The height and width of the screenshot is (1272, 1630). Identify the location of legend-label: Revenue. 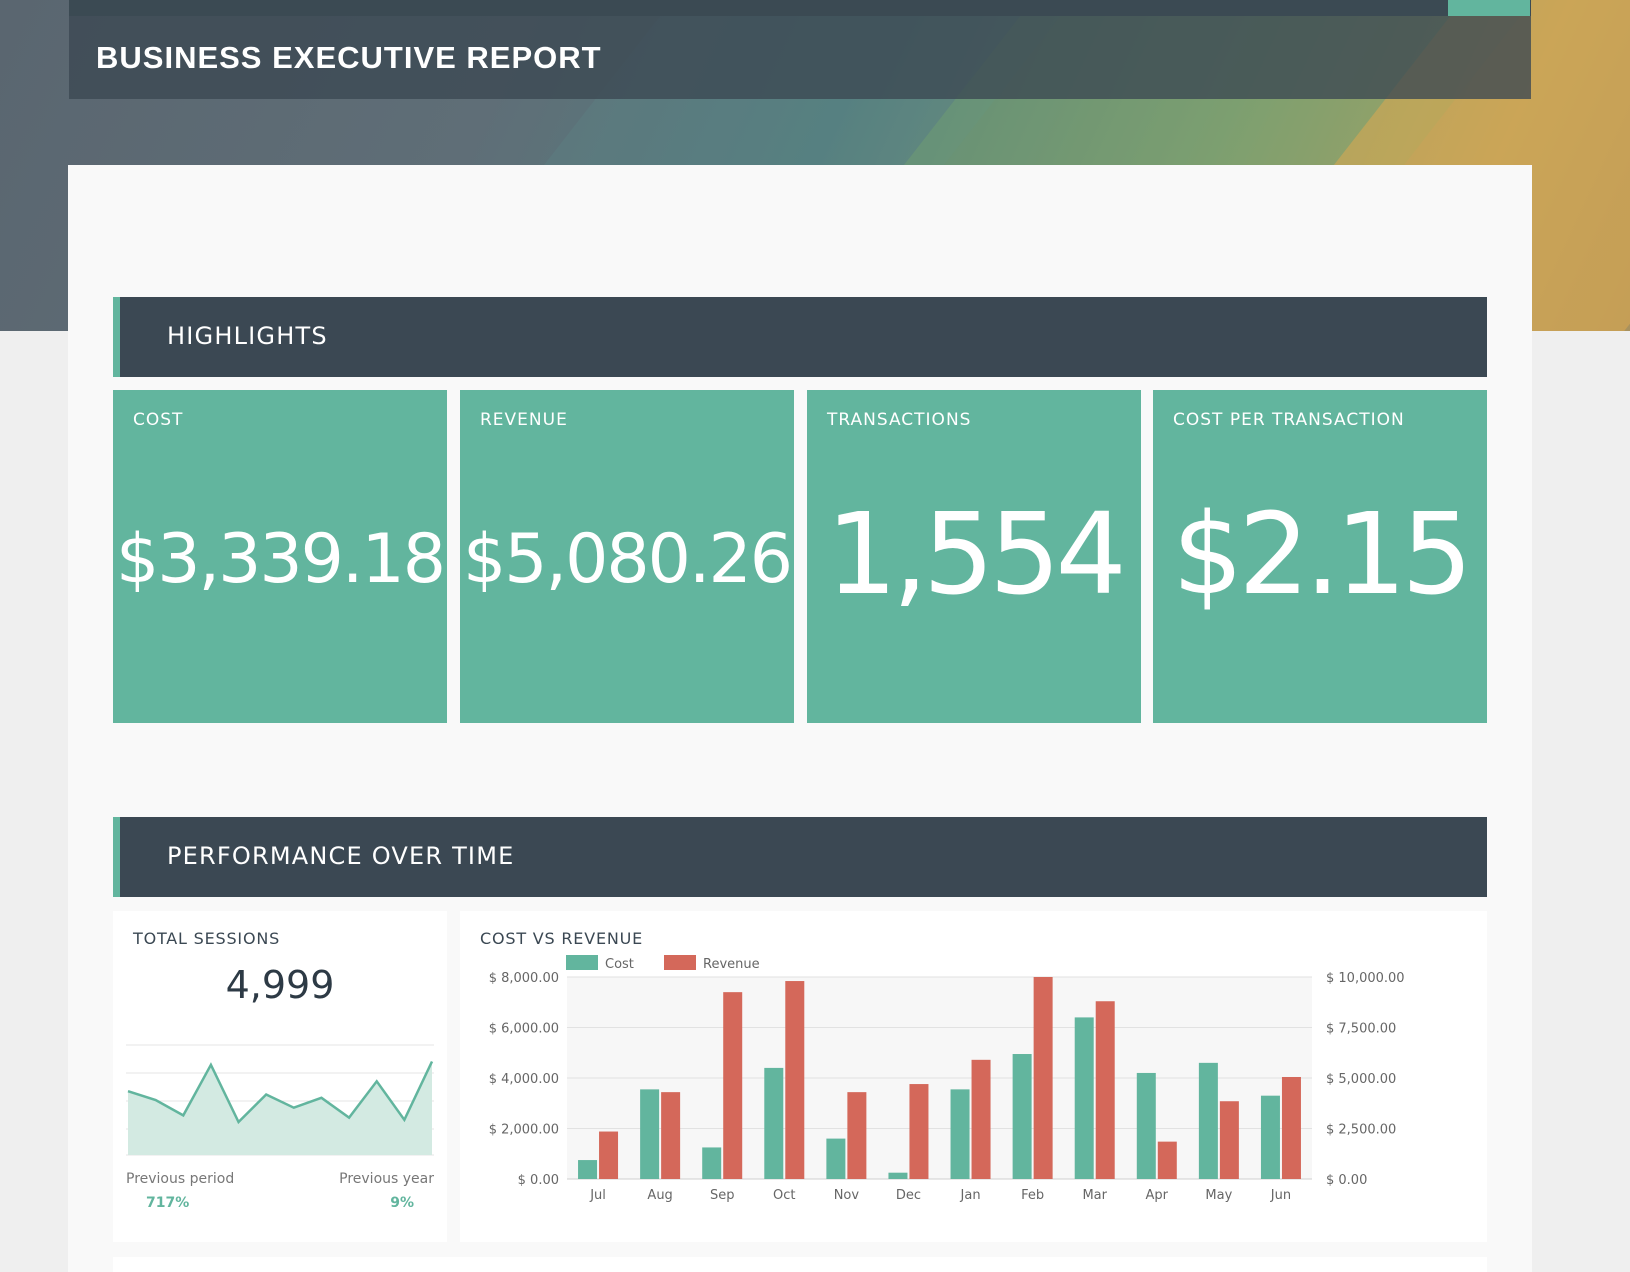
(731, 964).